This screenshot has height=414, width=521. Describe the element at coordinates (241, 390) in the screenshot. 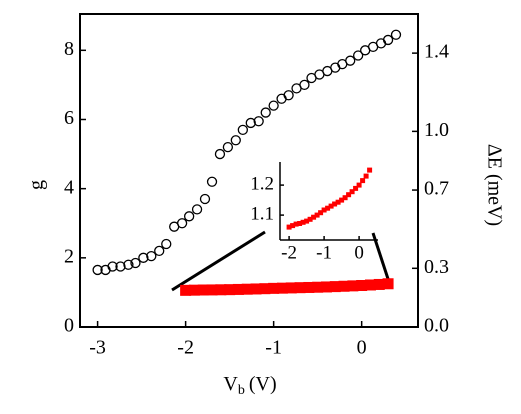

I see `x-label-sub: b` at that location.